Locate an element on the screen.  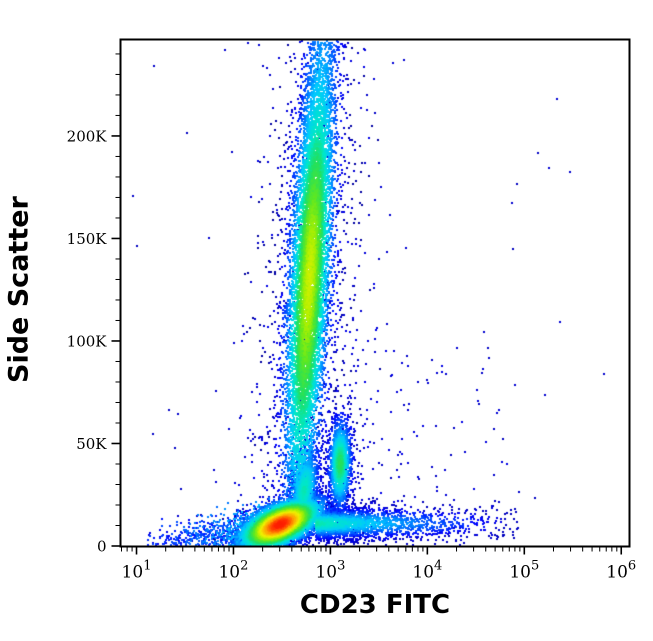
svg-text: 10¹ is located at coordinates (137, 571).